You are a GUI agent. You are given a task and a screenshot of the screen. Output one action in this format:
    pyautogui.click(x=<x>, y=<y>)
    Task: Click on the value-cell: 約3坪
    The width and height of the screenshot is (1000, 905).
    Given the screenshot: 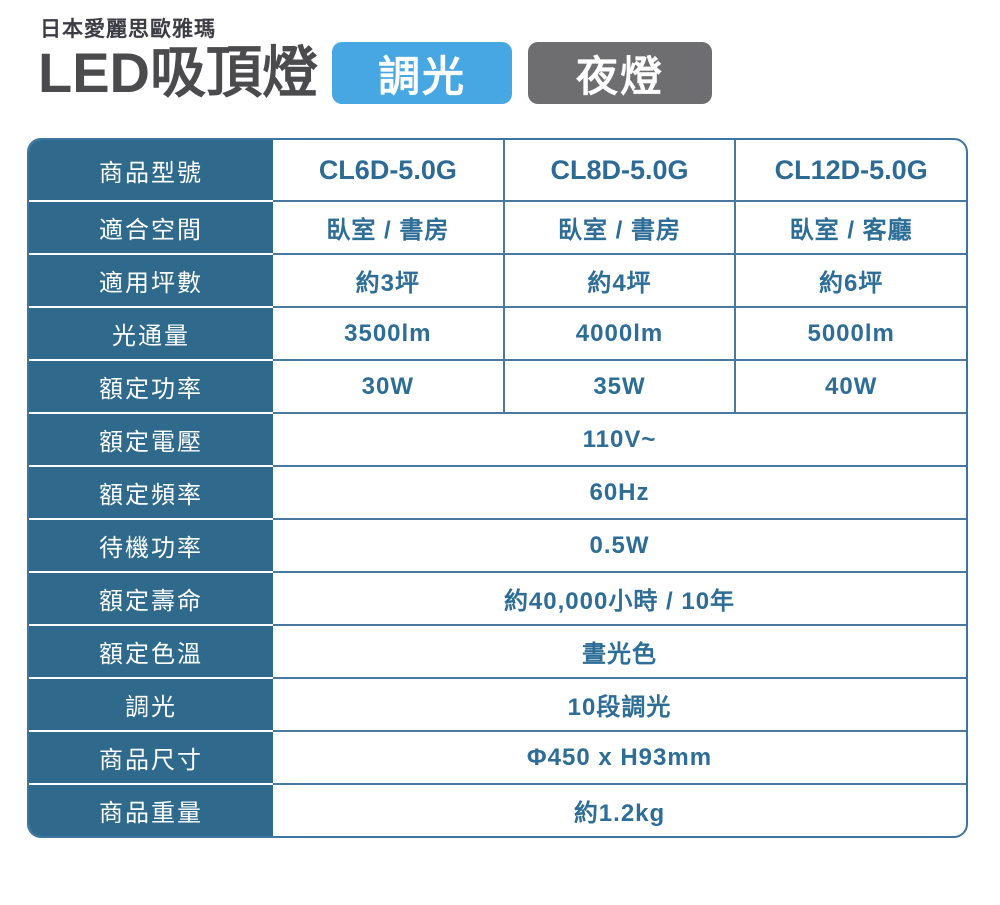 What is the action you would take?
    pyautogui.click(x=388, y=279)
    